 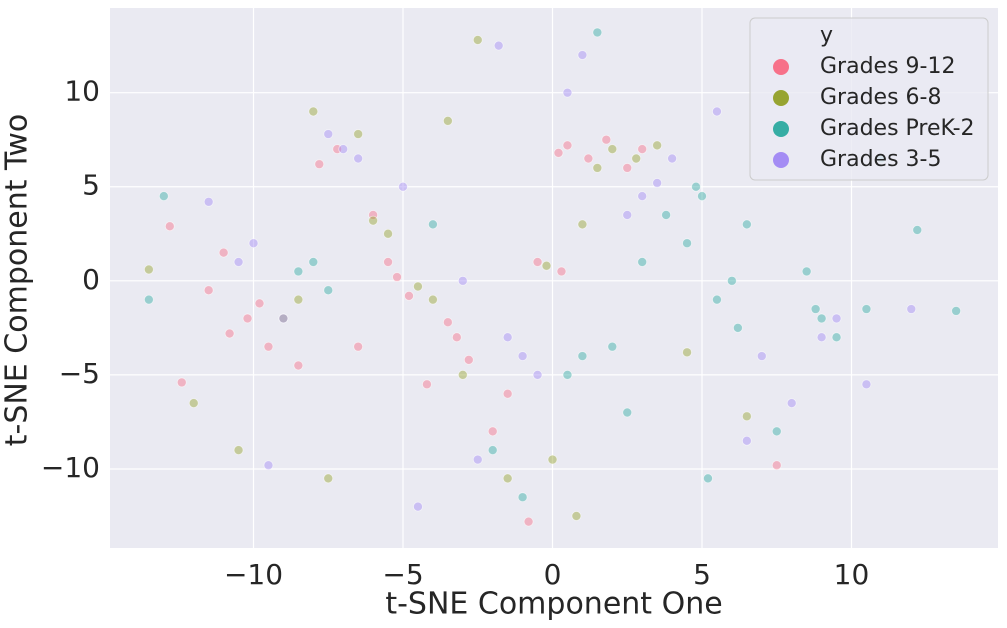 I want to click on legend-label: Grades 9-12, so click(x=887, y=66).